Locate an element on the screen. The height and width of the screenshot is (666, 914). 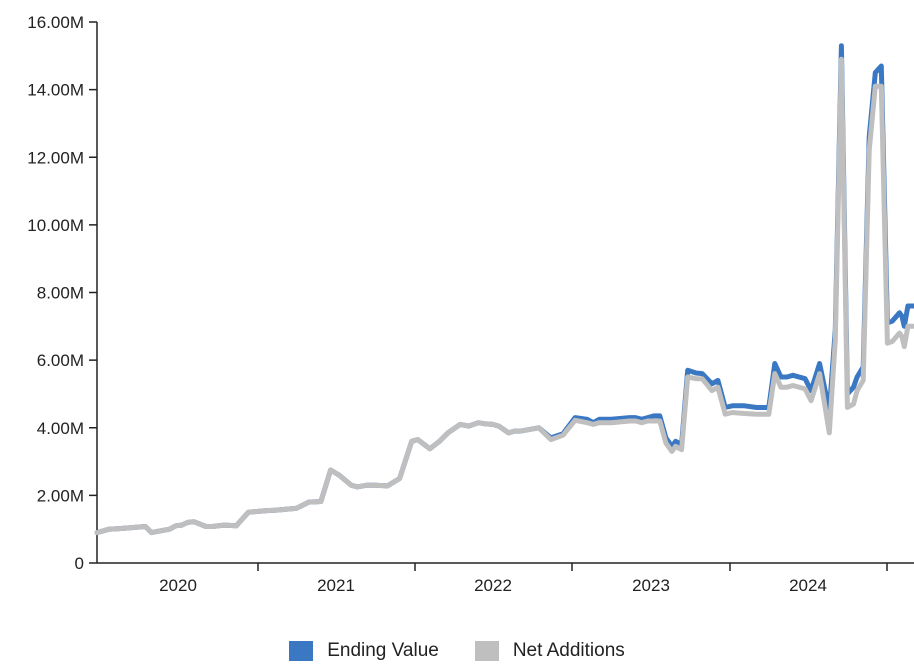
x-tick-label: 2020 is located at coordinates (178, 585).